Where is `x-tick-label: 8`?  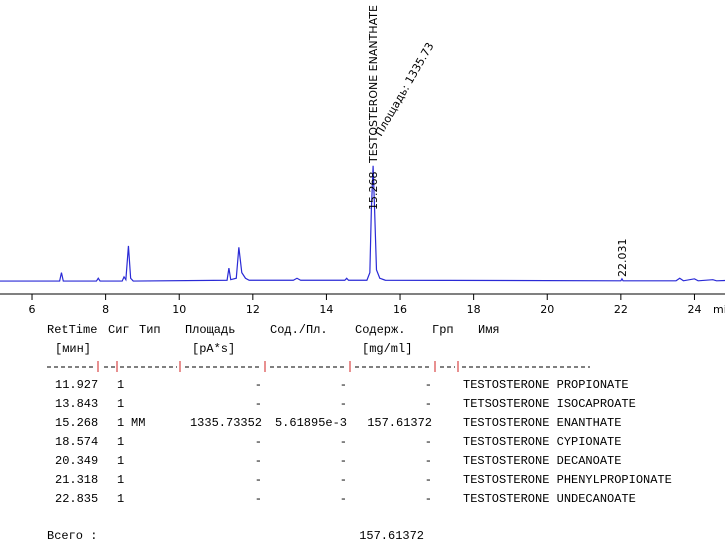
x-tick-label: 8 is located at coordinates (105, 309).